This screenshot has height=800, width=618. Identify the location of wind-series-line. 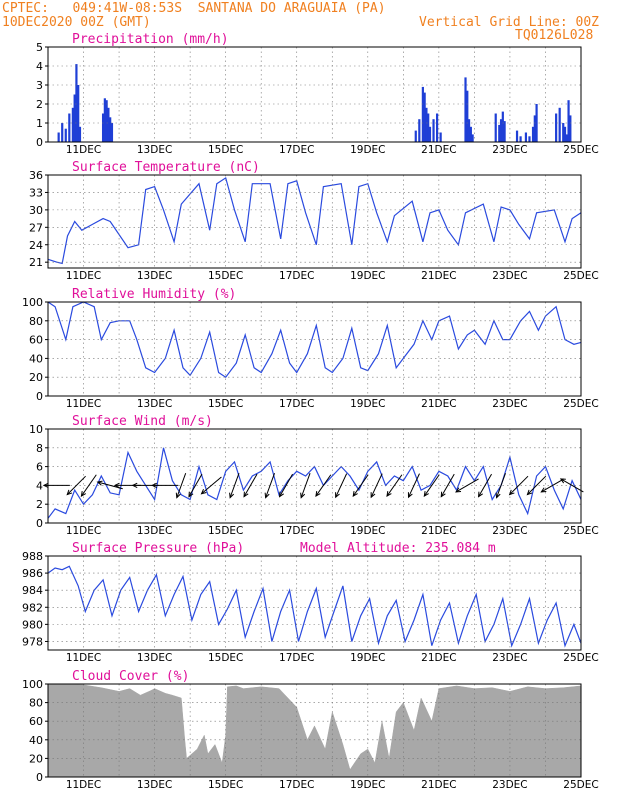
(314, 483).